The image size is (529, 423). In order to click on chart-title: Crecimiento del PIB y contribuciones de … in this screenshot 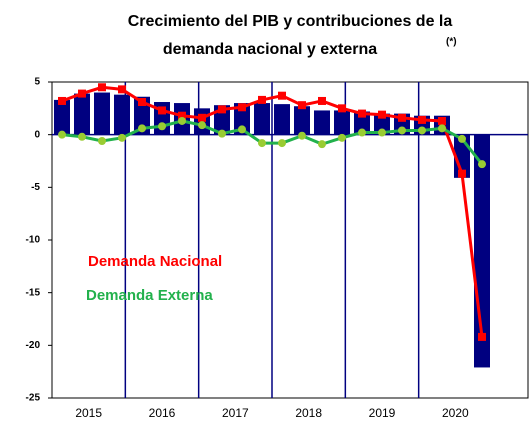, I will do `click(290, 21)`.